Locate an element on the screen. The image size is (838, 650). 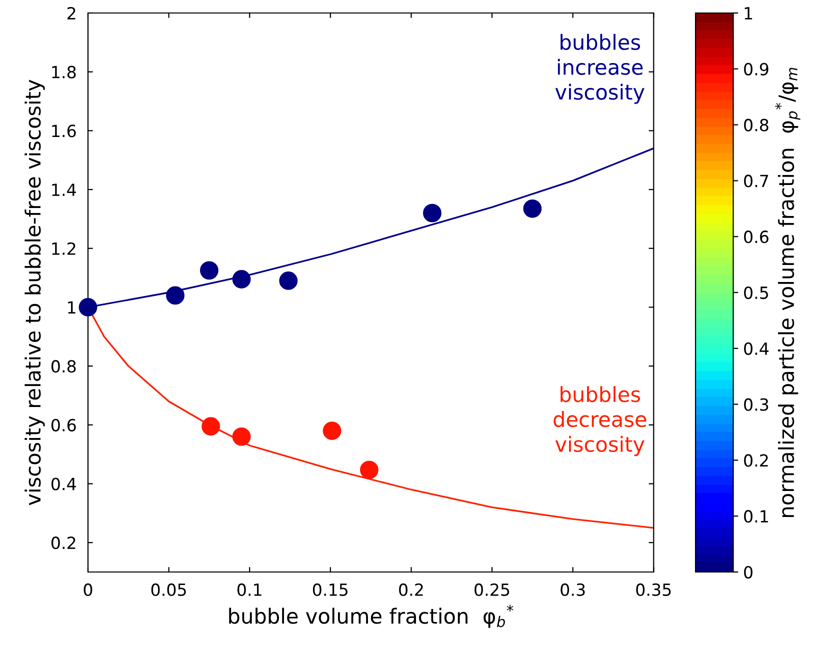
x-tick-label: 0.3 is located at coordinates (572, 589).